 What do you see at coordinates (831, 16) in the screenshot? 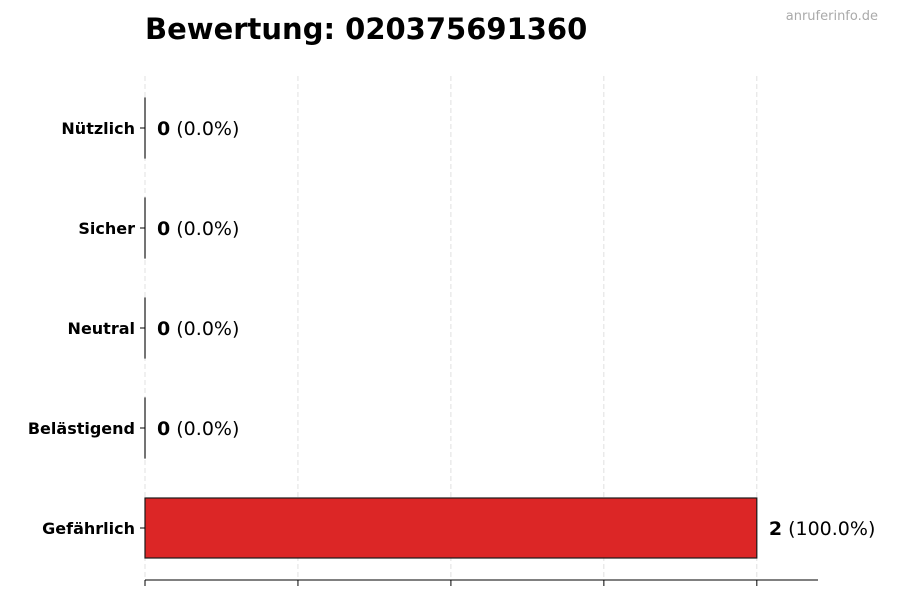
I see `watermark: anruferinfo.de` at bounding box center [831, 16].